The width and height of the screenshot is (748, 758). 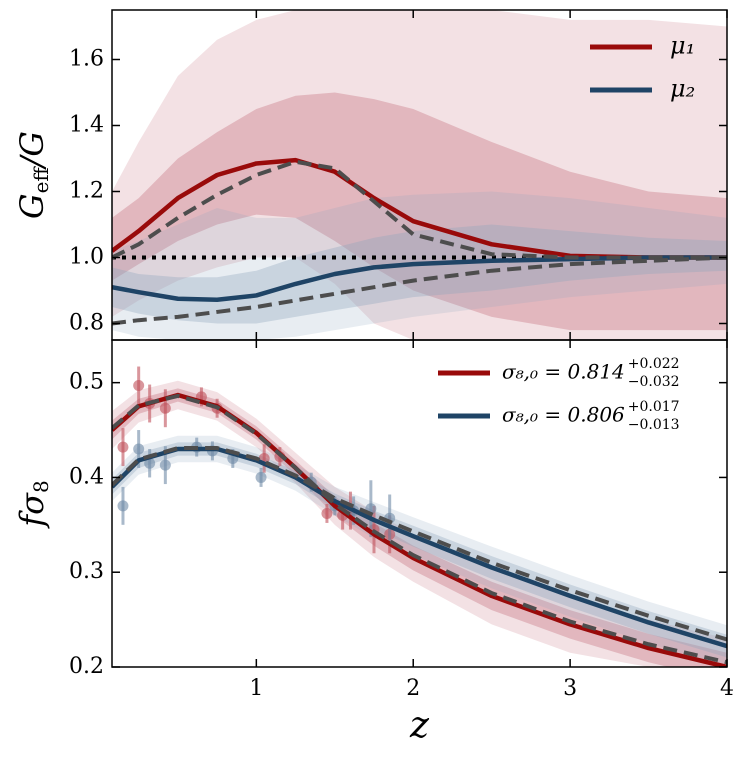 What do you see at coordinates (32, 510) in the screenshot?
I see `y-axis-label-part: fσ` at bounding box center [32, 510].